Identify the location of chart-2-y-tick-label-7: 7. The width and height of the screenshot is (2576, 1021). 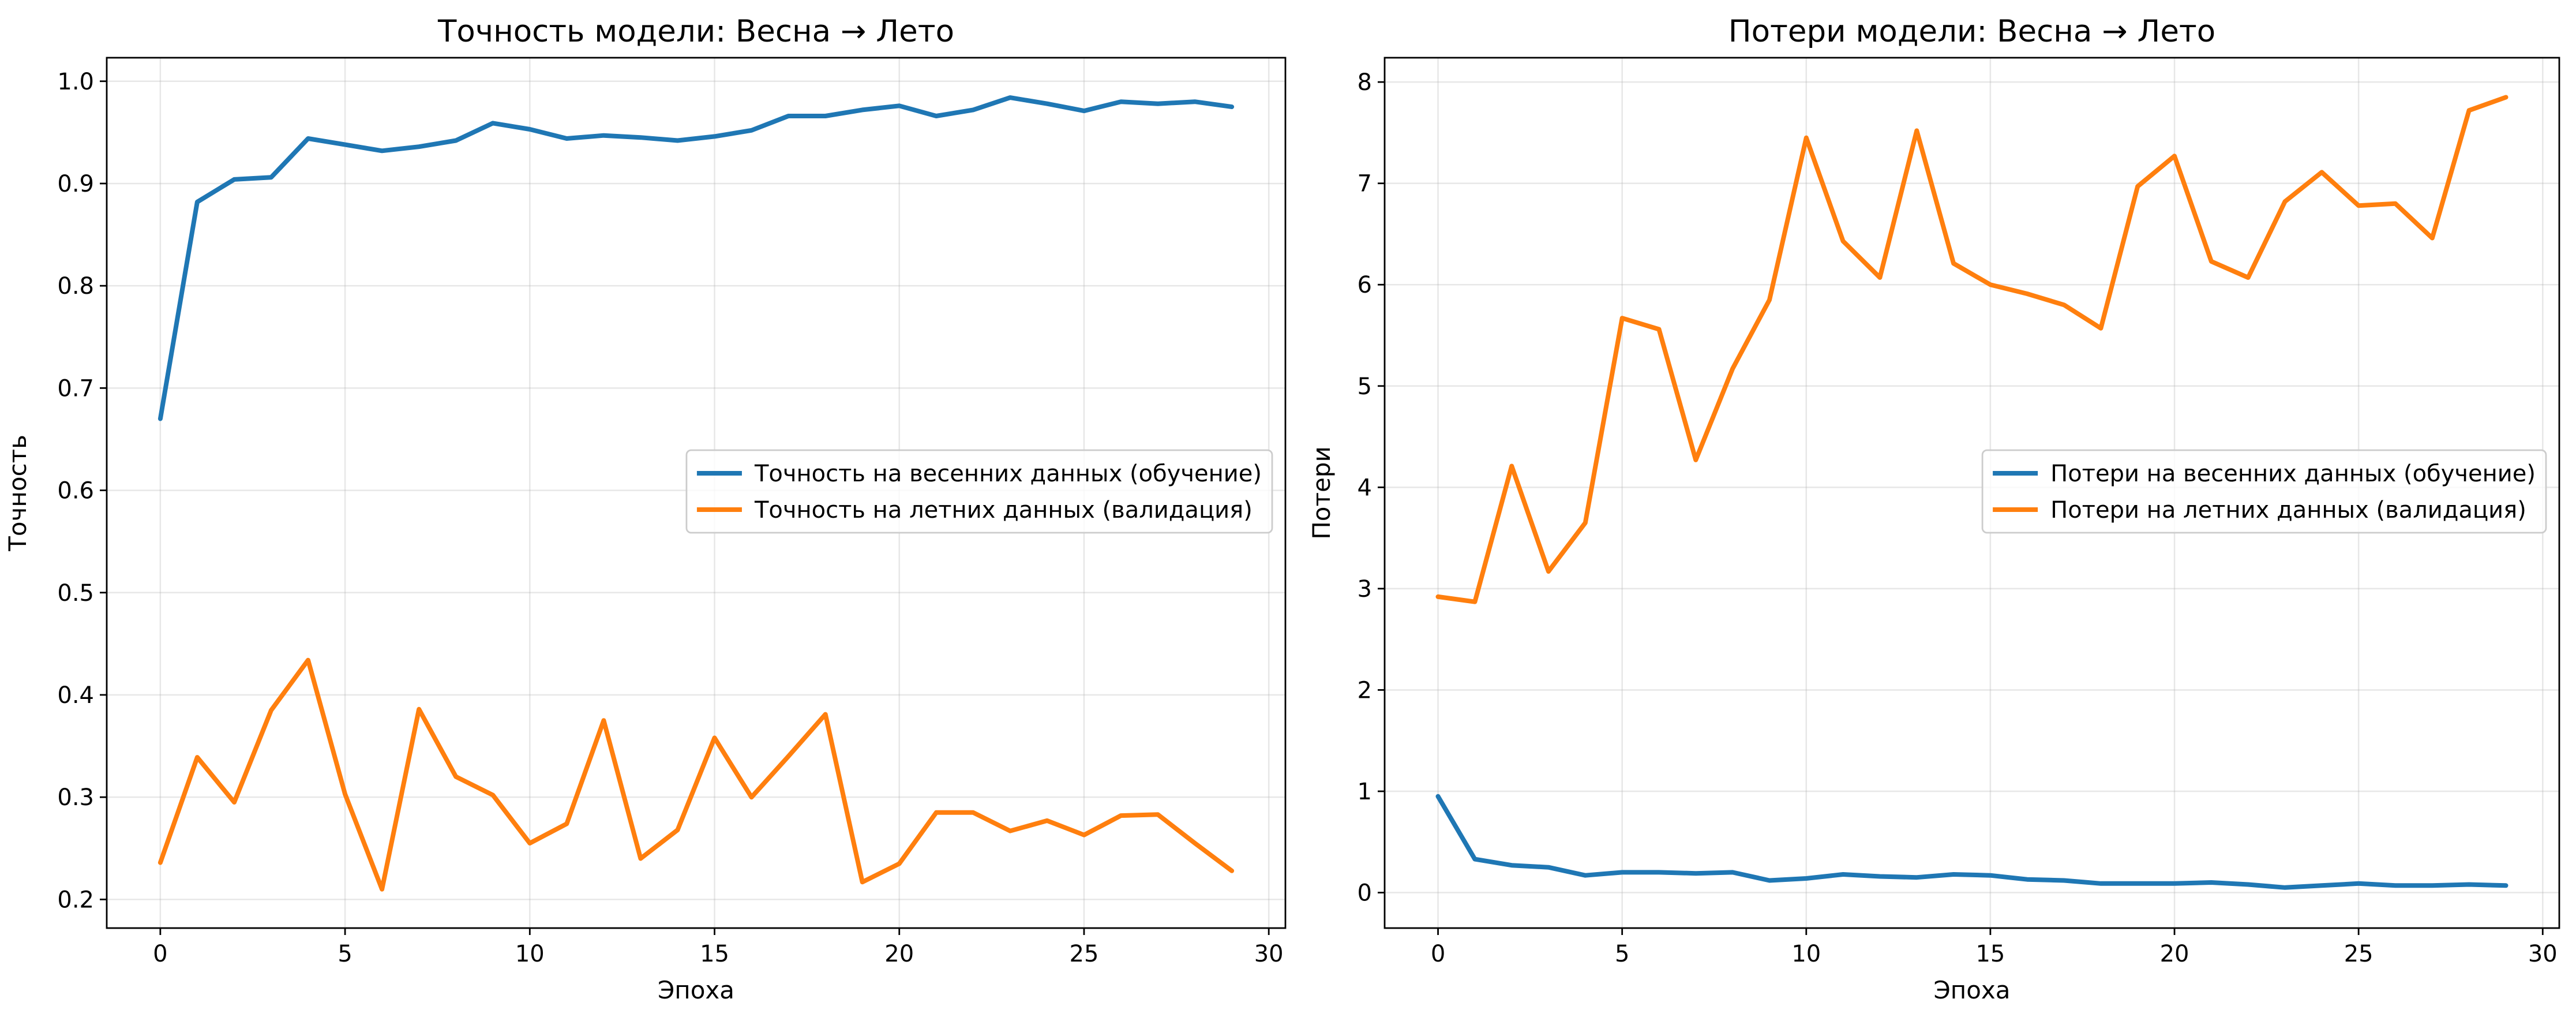
(1365, 184).